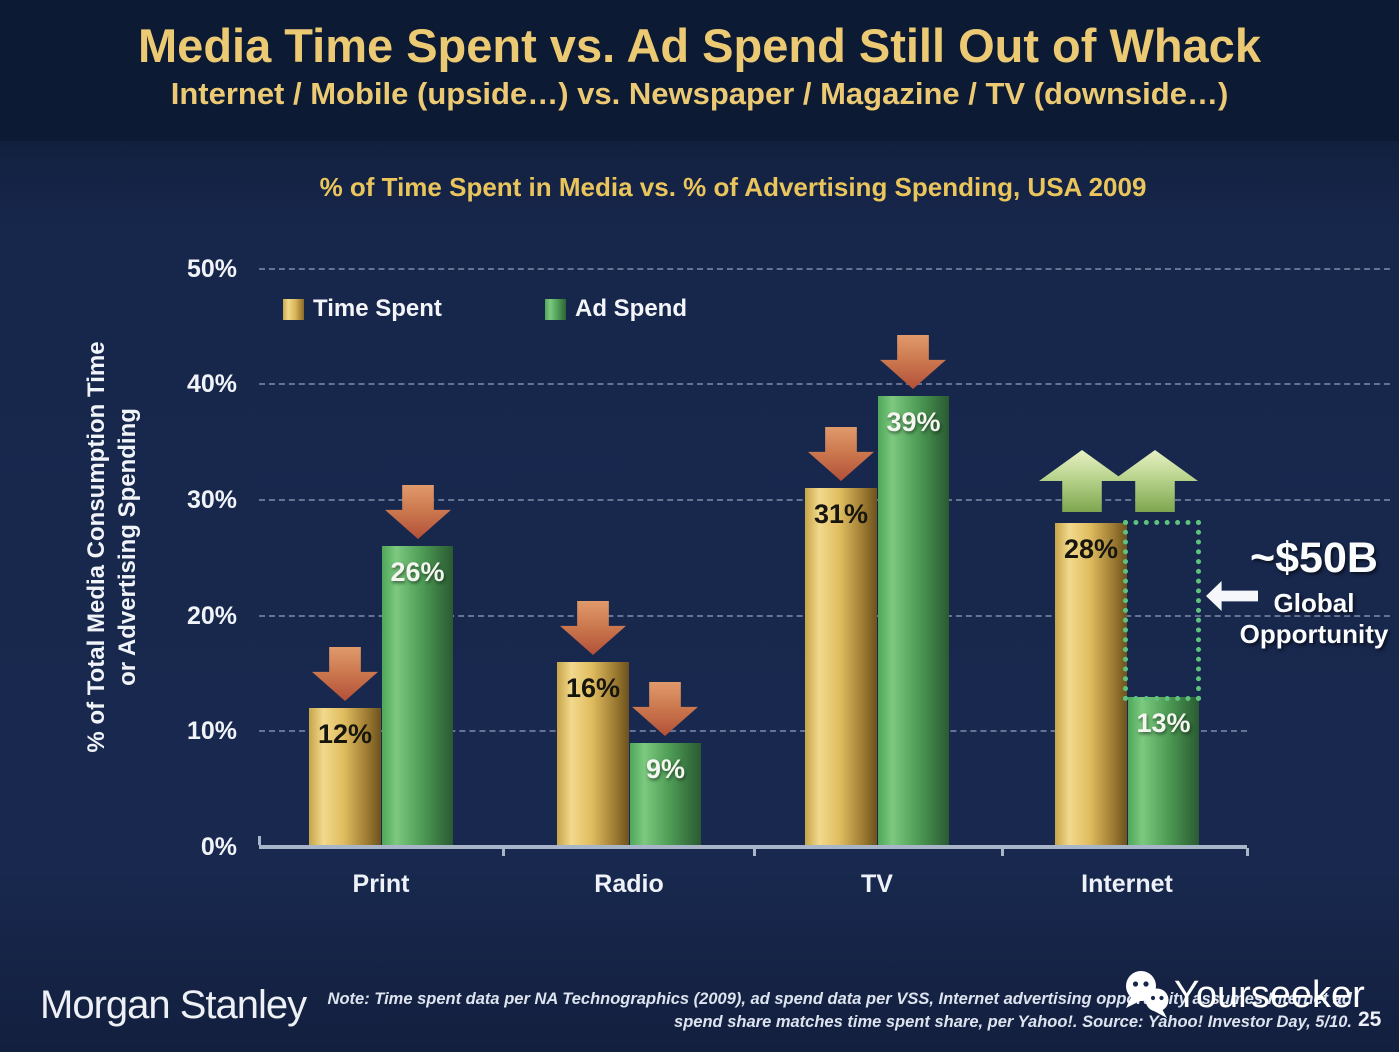 The image size is (1399, 1052). I want to click on bar-value-label: 12%, so click(345, 734).